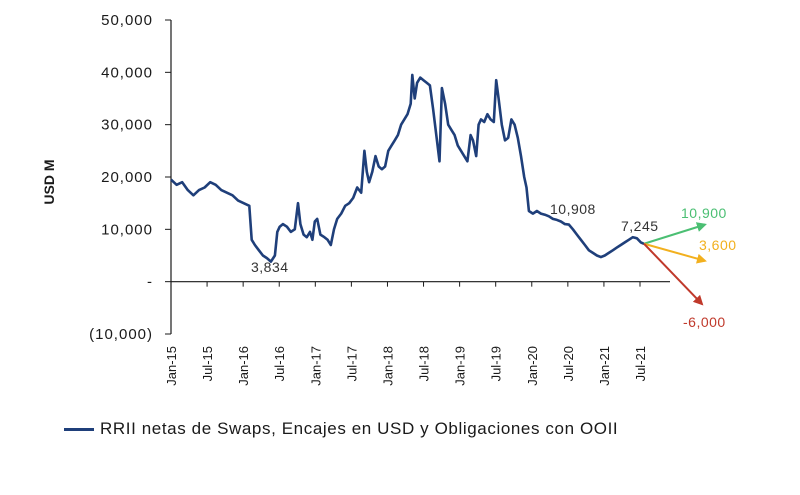  I want to click on y-tick-label: -, so click(150, 282).